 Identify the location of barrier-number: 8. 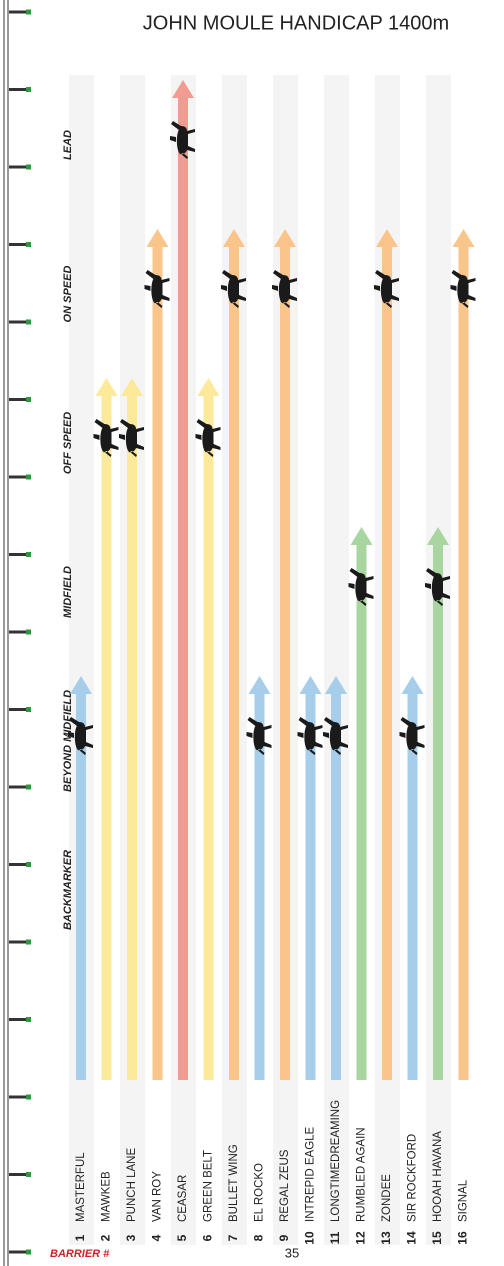
(259, 1237).